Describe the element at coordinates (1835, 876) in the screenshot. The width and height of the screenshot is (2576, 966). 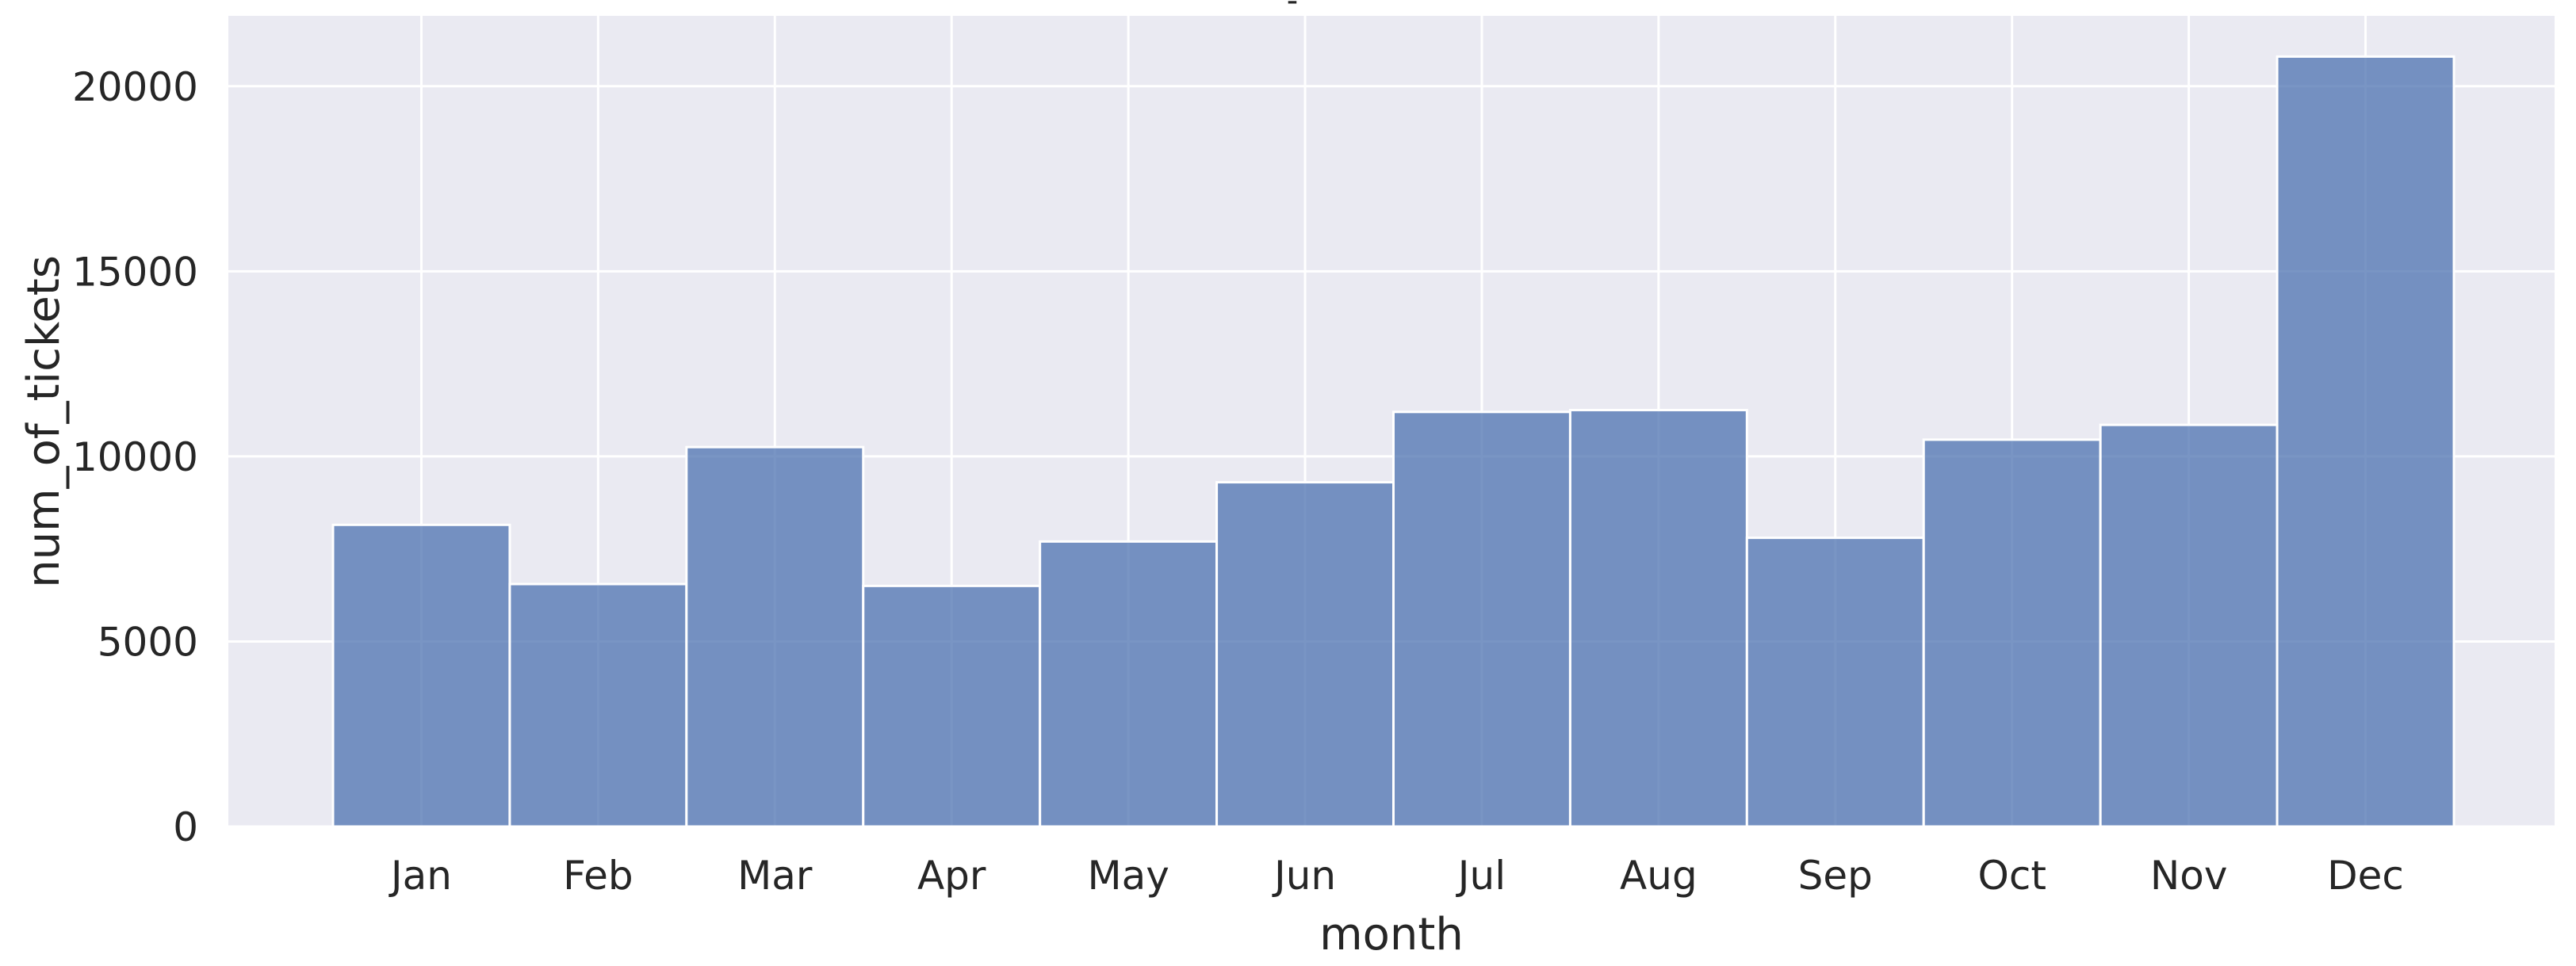
I see `x-tick-label: Sep` at that location.